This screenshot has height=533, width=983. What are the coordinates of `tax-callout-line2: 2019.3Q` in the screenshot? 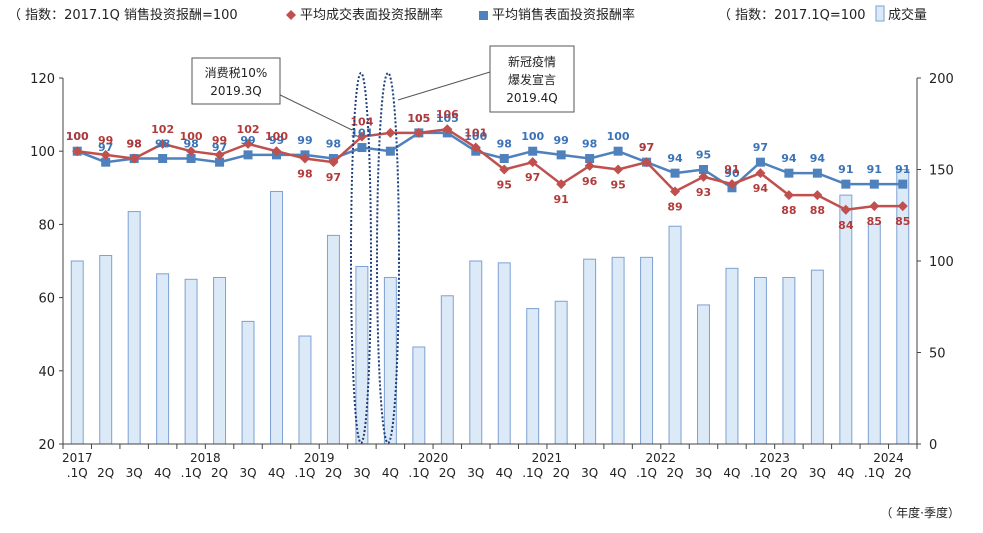 It's located at (235, 91).